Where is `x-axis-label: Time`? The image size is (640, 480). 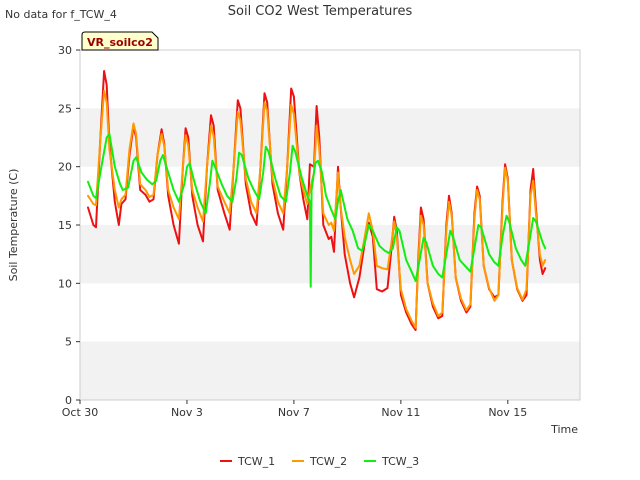
x-axis-label: Time is located at coordinates (564, 429).